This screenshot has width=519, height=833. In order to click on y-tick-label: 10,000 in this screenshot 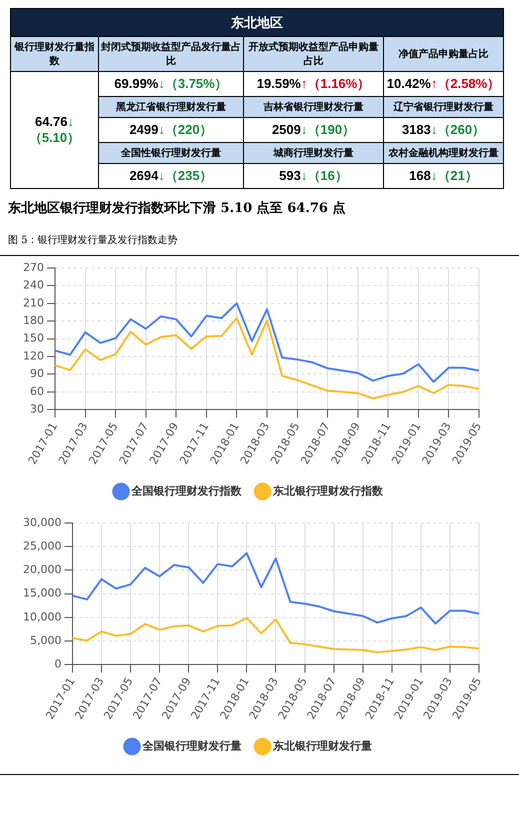, I will do `click(42, 617)`.